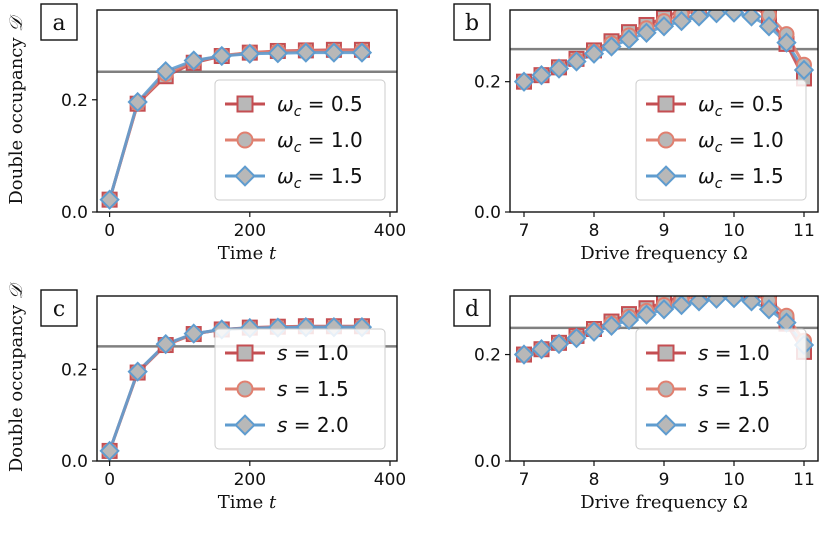 Image resolution: width=831 pixels, height=545 pixels. Describe the element at coordinates (656, 253) in the screenshot. I see `x-axis-label-text: Drive frequency` at that location.